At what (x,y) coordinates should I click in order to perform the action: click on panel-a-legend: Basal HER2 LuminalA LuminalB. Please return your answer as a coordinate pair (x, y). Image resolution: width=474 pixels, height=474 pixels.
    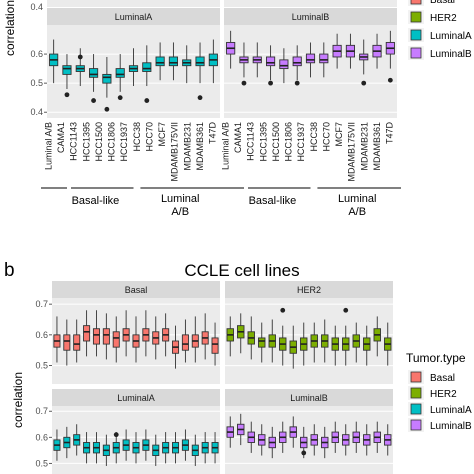
    Looking at the image, I should click on (440, 30).